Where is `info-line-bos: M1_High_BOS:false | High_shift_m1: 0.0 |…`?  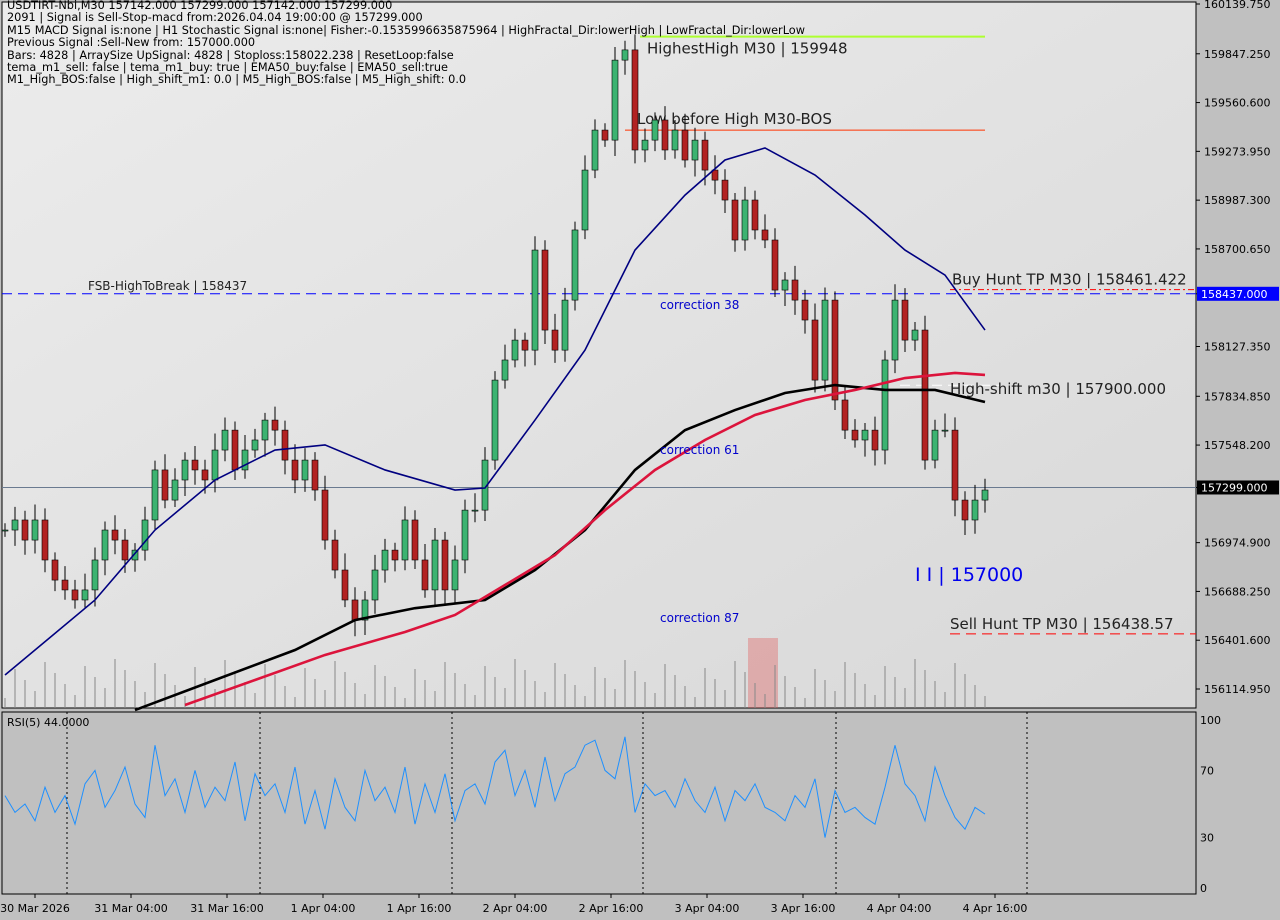
info-line-bos: M1_High_BOS:false | High_shift_m1: 0.0 |… is located at coordinates (237, 80).